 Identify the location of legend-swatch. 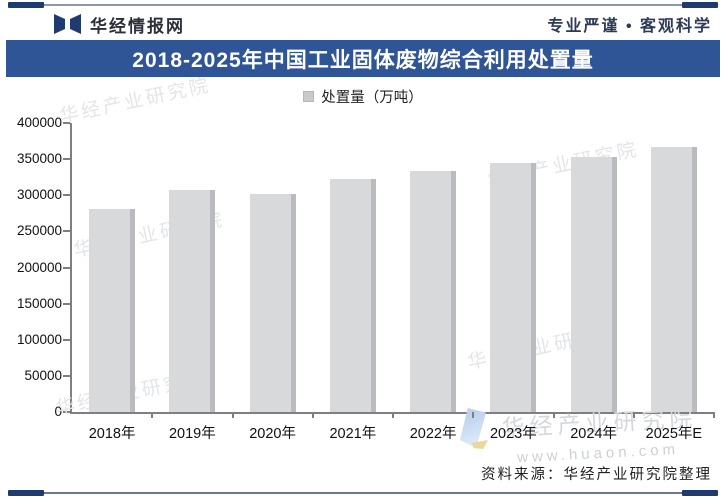
(309, 96).